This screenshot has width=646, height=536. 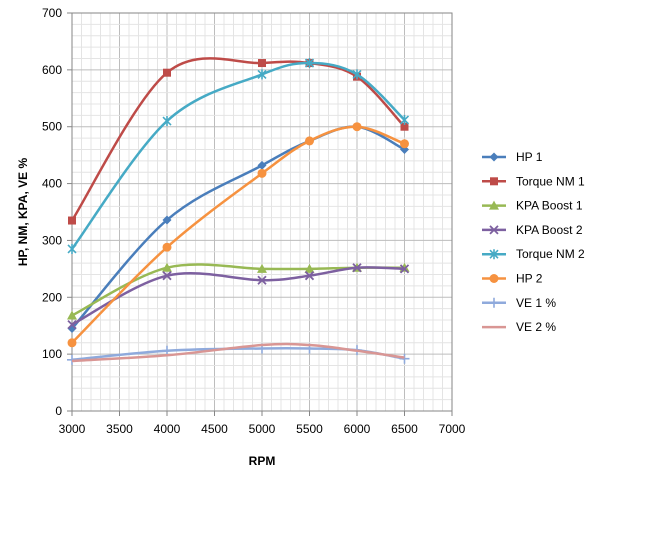 What do you see at coordinates (52, 70) in the screenshot?
I see `y-tick-label: 600` at bounding box center [52, 70].